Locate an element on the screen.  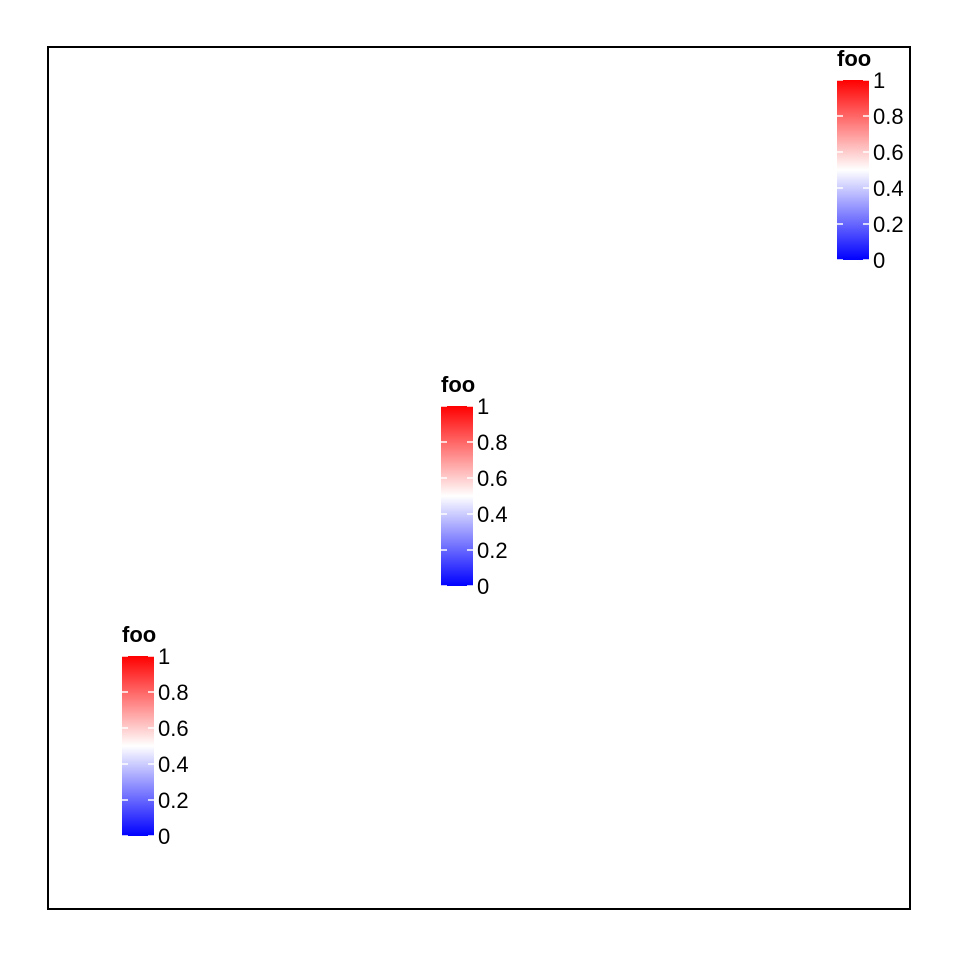
legend-center: foo 0 0.2 0.4 0.6 0.8 1 is located at coordinates (486, 494).